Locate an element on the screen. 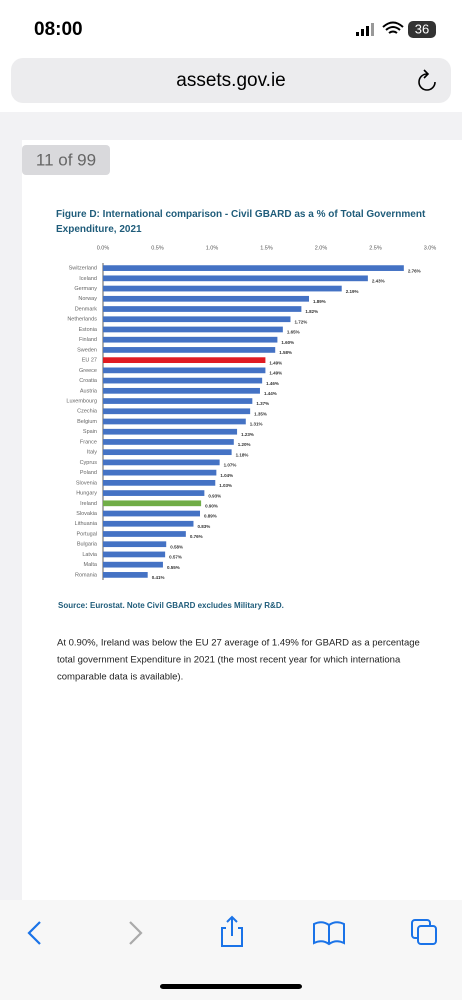 The image size is (462, 1005). y-tick-label: EU 27 is located at coordinates (89, 361).